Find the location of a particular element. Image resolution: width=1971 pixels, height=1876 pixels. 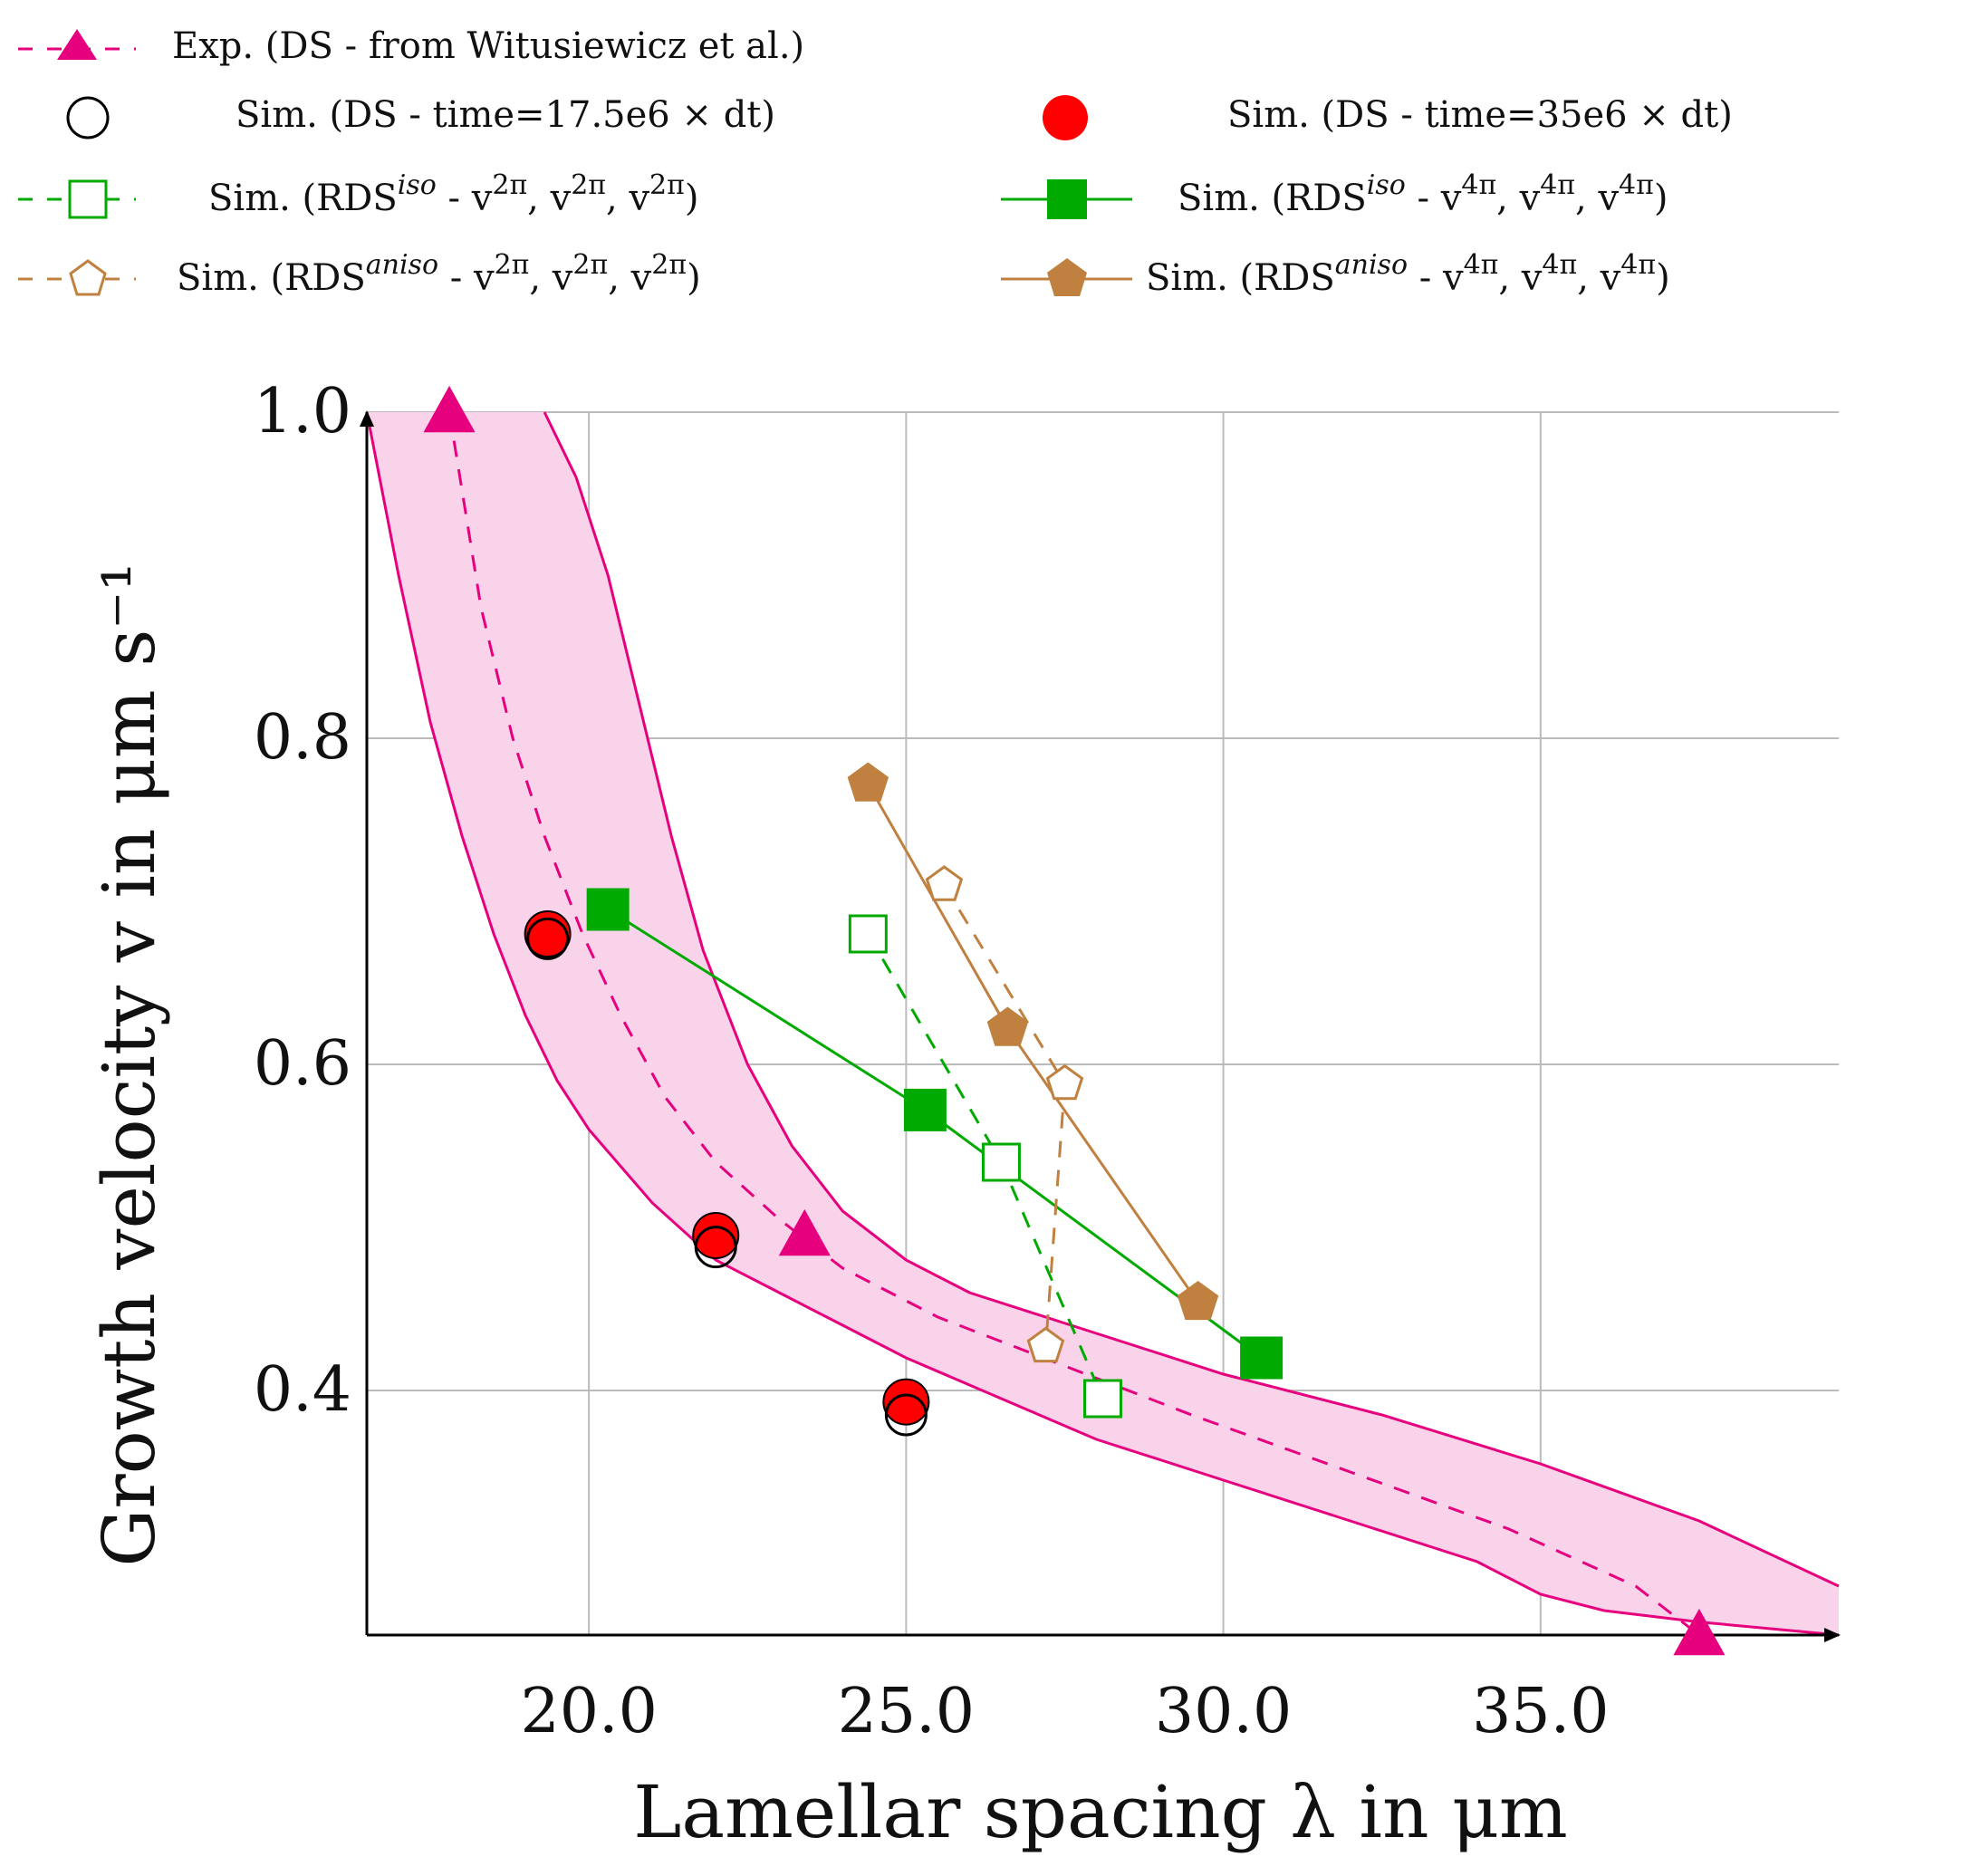

legend-entry-sim-ds-17: Sim. (DS - time=17.5e6 × dt) is located at coordinates (420, 116).